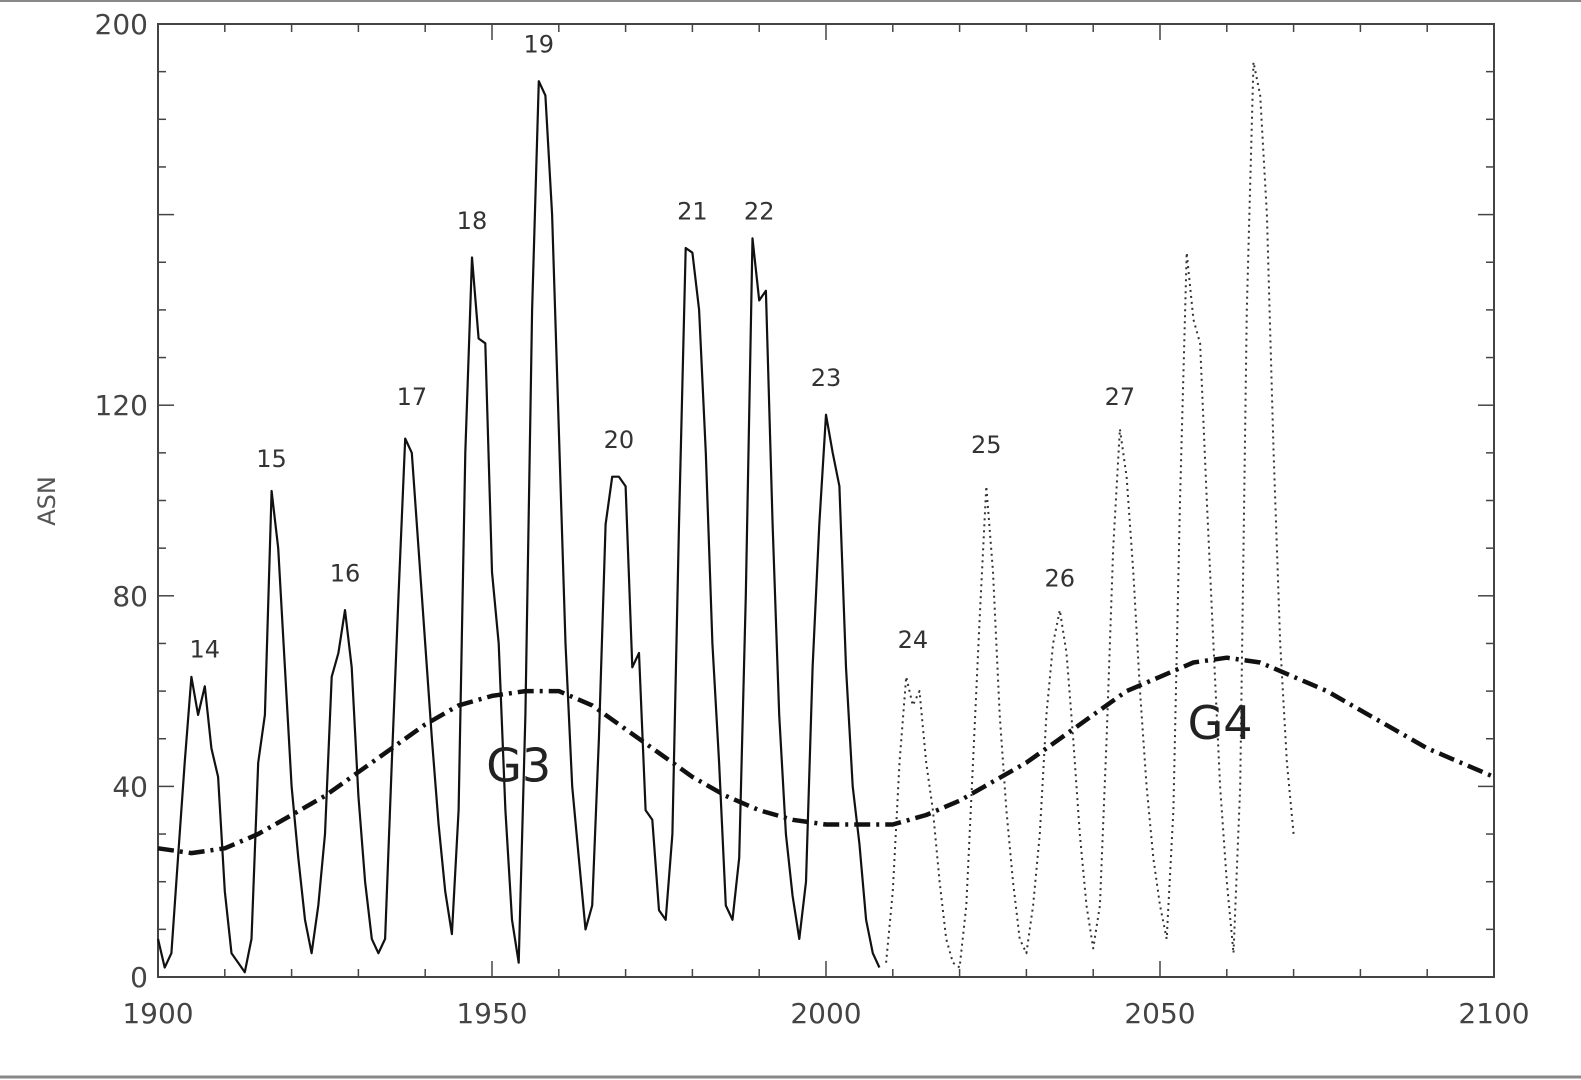 This screenshot has width=1581, height=1080. Describe the element at coordinates (869, 744) in the screenshot. I see `envelope-labels: G3 G4` at that location.